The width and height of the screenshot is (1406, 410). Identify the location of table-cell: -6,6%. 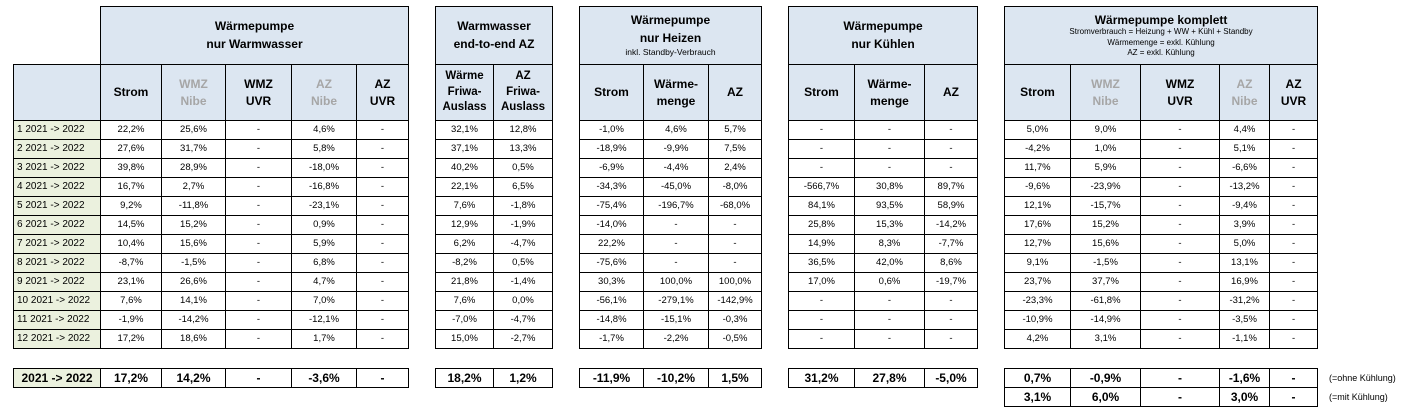
(1244, 168).